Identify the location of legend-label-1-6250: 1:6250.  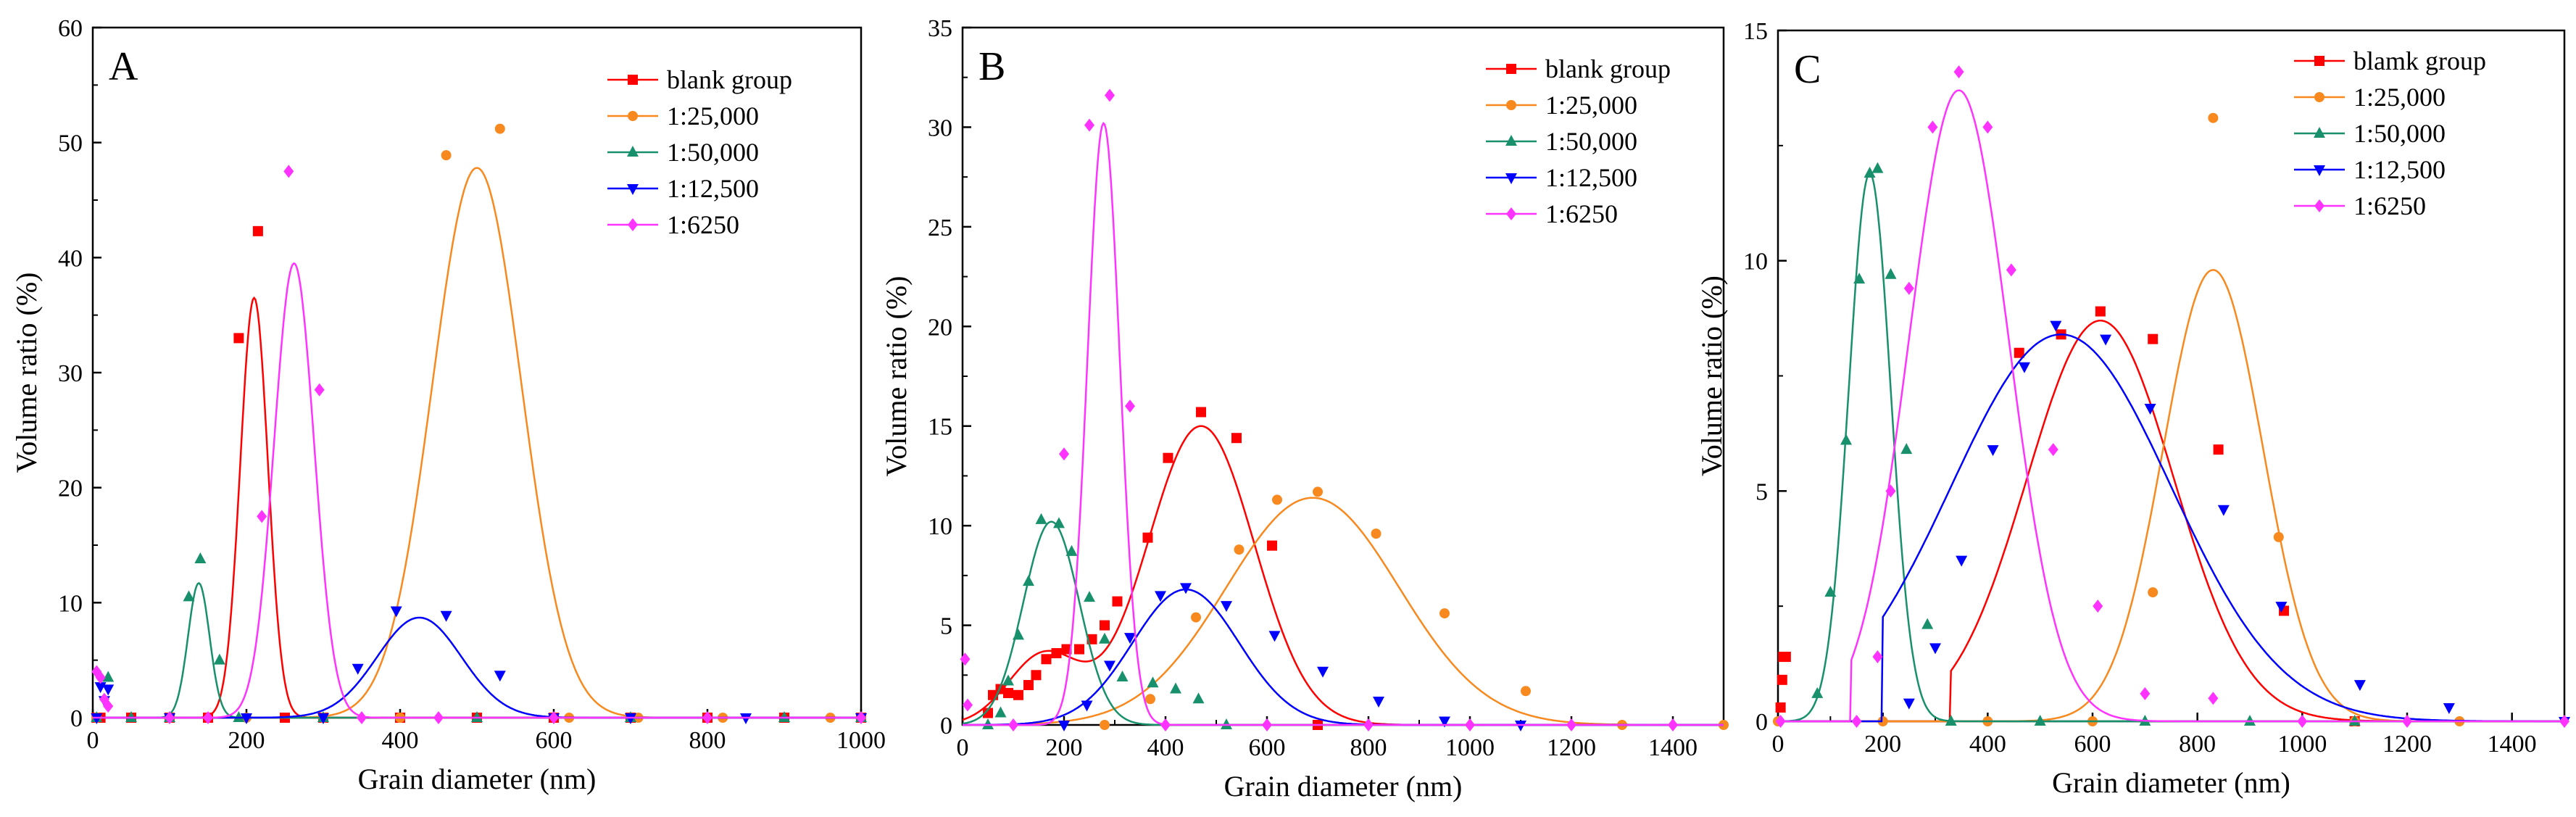
(703, 224).